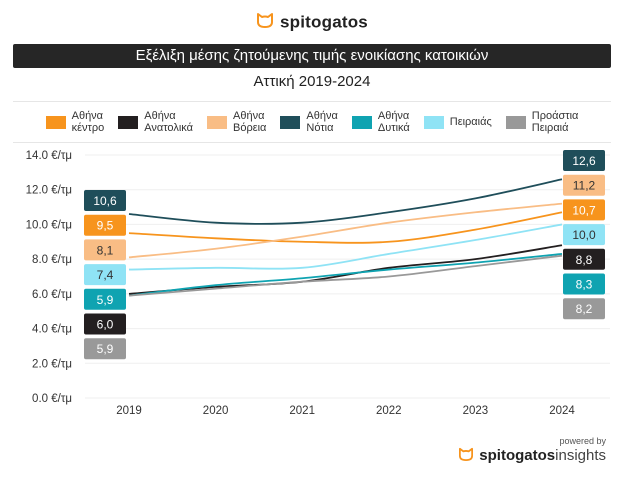 This screenshot has width=624, height=479. I want to click on legend-item: Αθήνα Νότια, so click(309, 122).